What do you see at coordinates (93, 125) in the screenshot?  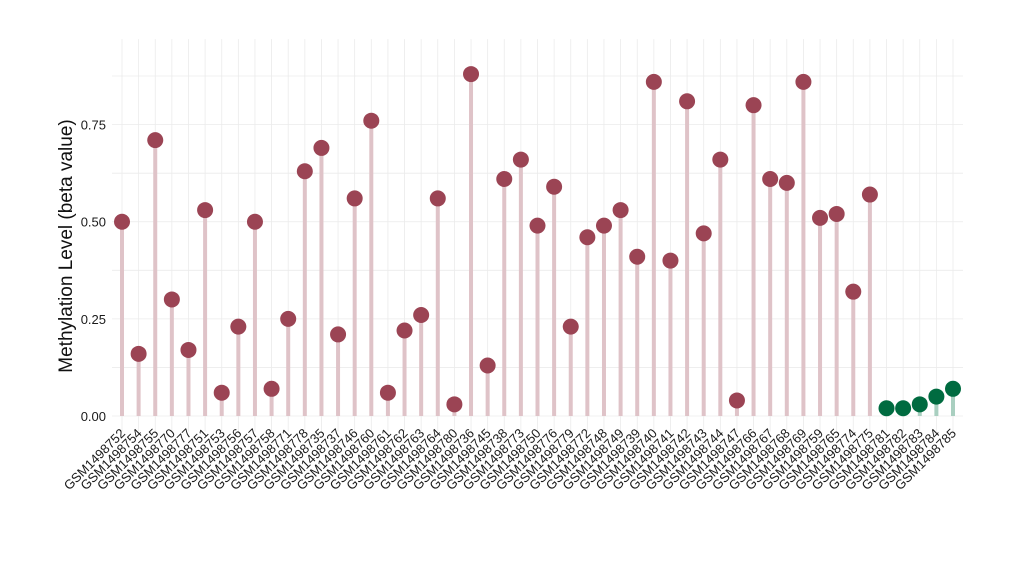 I see `y-tick-label: 0.75` at bounding box center [93, 125].